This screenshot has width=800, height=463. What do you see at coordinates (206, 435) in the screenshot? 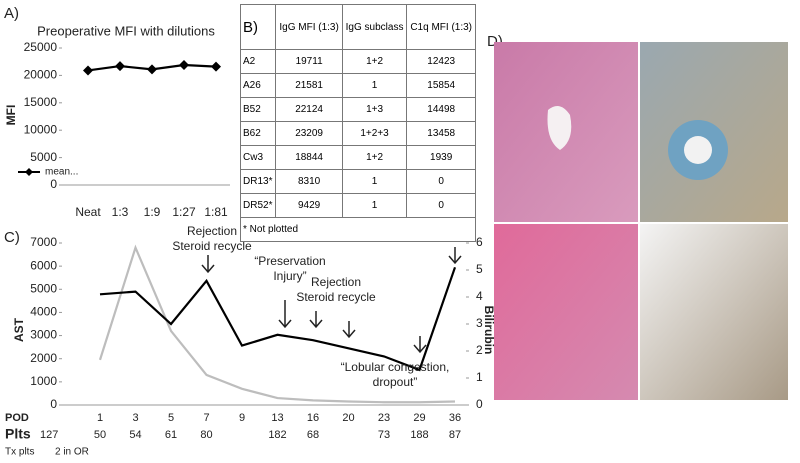
I see `platelet-count: 80` at bounding box center [206, 435].